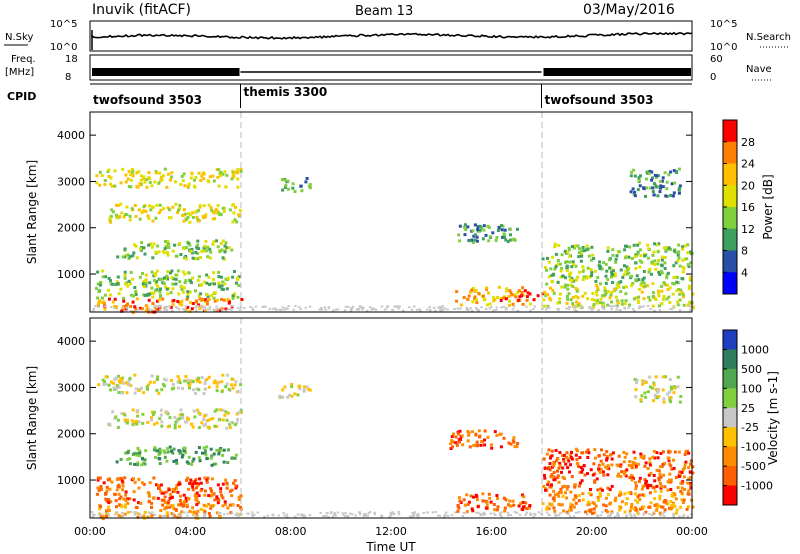 The height and width of the screenshot is (554, 800). Describe the element at coordinates (751, 369) in the screenshot. I see `cbar-tick-1: 500` at that location.